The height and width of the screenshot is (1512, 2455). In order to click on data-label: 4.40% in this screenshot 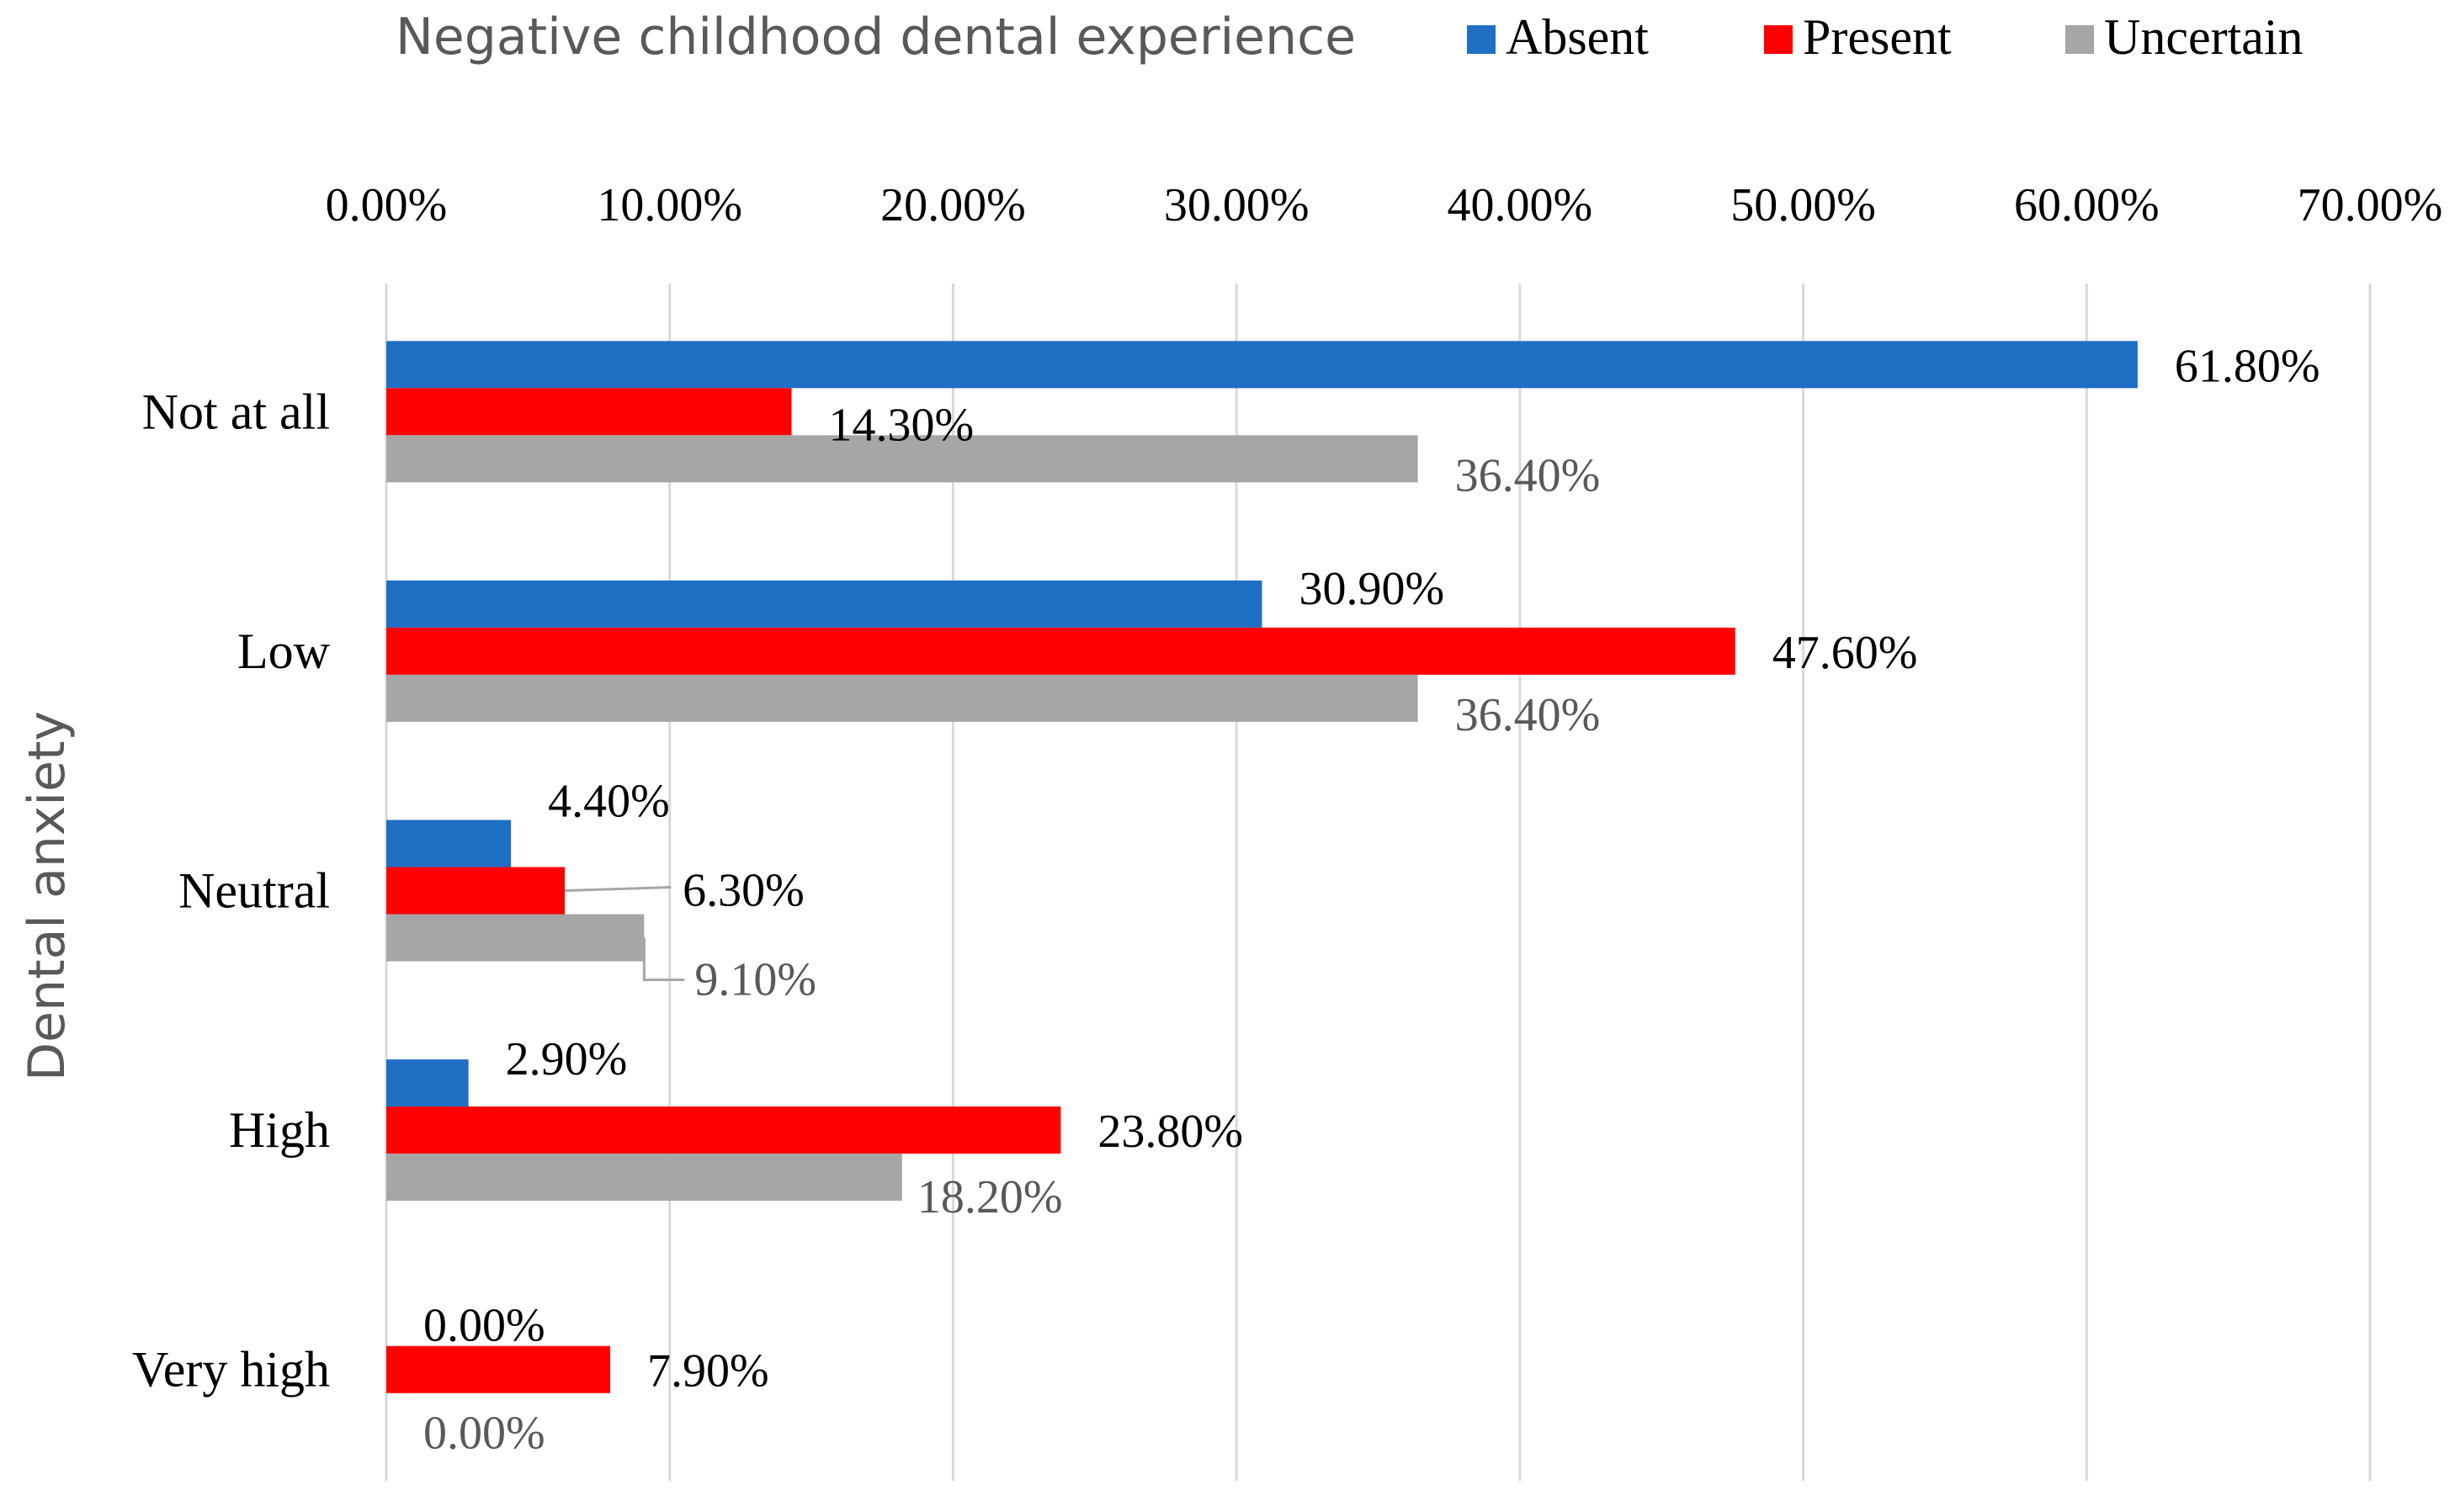, I will do `click(609, 802)`.